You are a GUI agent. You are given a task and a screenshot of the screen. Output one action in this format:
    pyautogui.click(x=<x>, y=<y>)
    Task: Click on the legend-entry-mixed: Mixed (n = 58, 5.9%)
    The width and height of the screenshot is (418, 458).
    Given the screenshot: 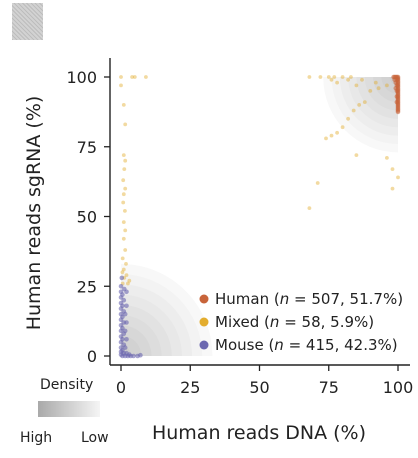 What is the action you would take?
    pyautogui.click(x=294, y=322)
    